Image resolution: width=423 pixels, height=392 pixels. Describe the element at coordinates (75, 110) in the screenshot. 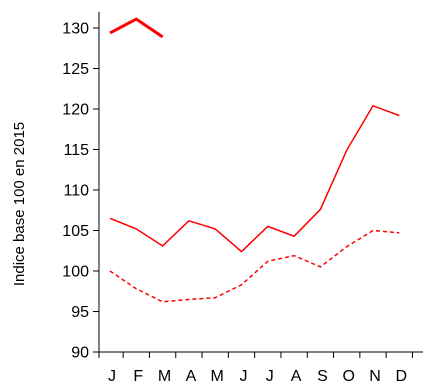

I see `y-tick-label: 120` at that location.